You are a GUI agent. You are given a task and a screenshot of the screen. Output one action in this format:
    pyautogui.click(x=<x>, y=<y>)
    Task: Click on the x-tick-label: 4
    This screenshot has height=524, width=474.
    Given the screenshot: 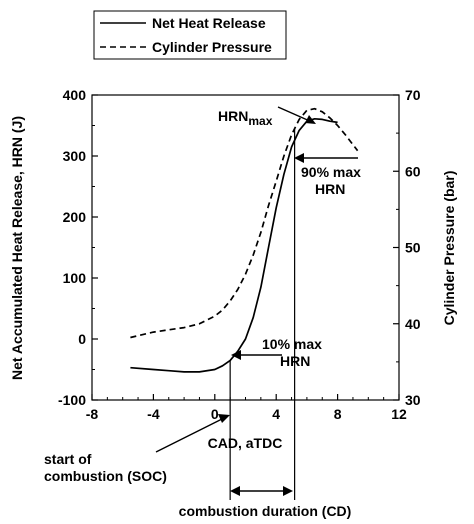 What is the action you would take?
    pyautogui.click(x=276, y=414)
    